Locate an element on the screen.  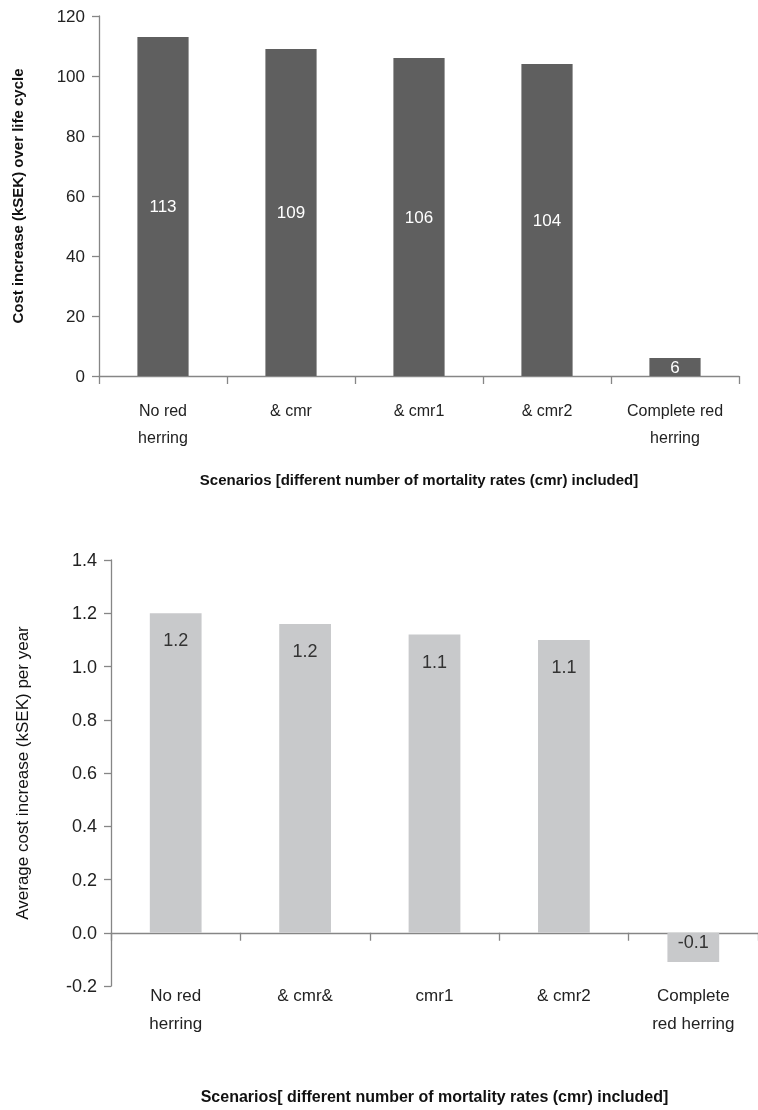
y-tick-label: 1.2 is located at coordinates (84, 613).